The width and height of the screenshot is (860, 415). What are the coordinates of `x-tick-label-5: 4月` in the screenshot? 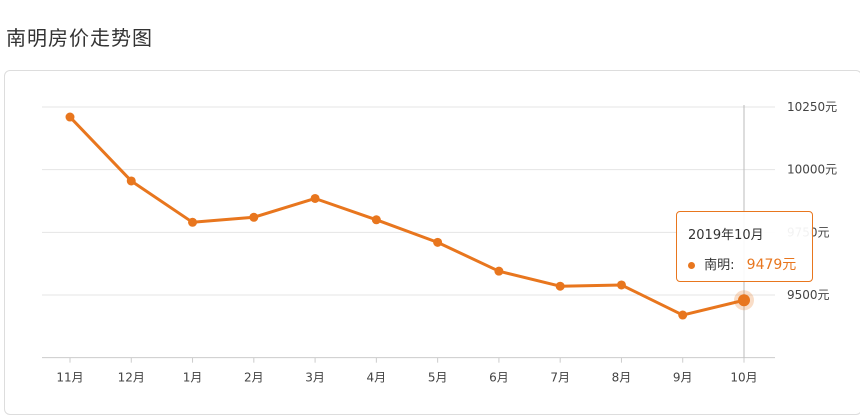 It's located at (377, 378).